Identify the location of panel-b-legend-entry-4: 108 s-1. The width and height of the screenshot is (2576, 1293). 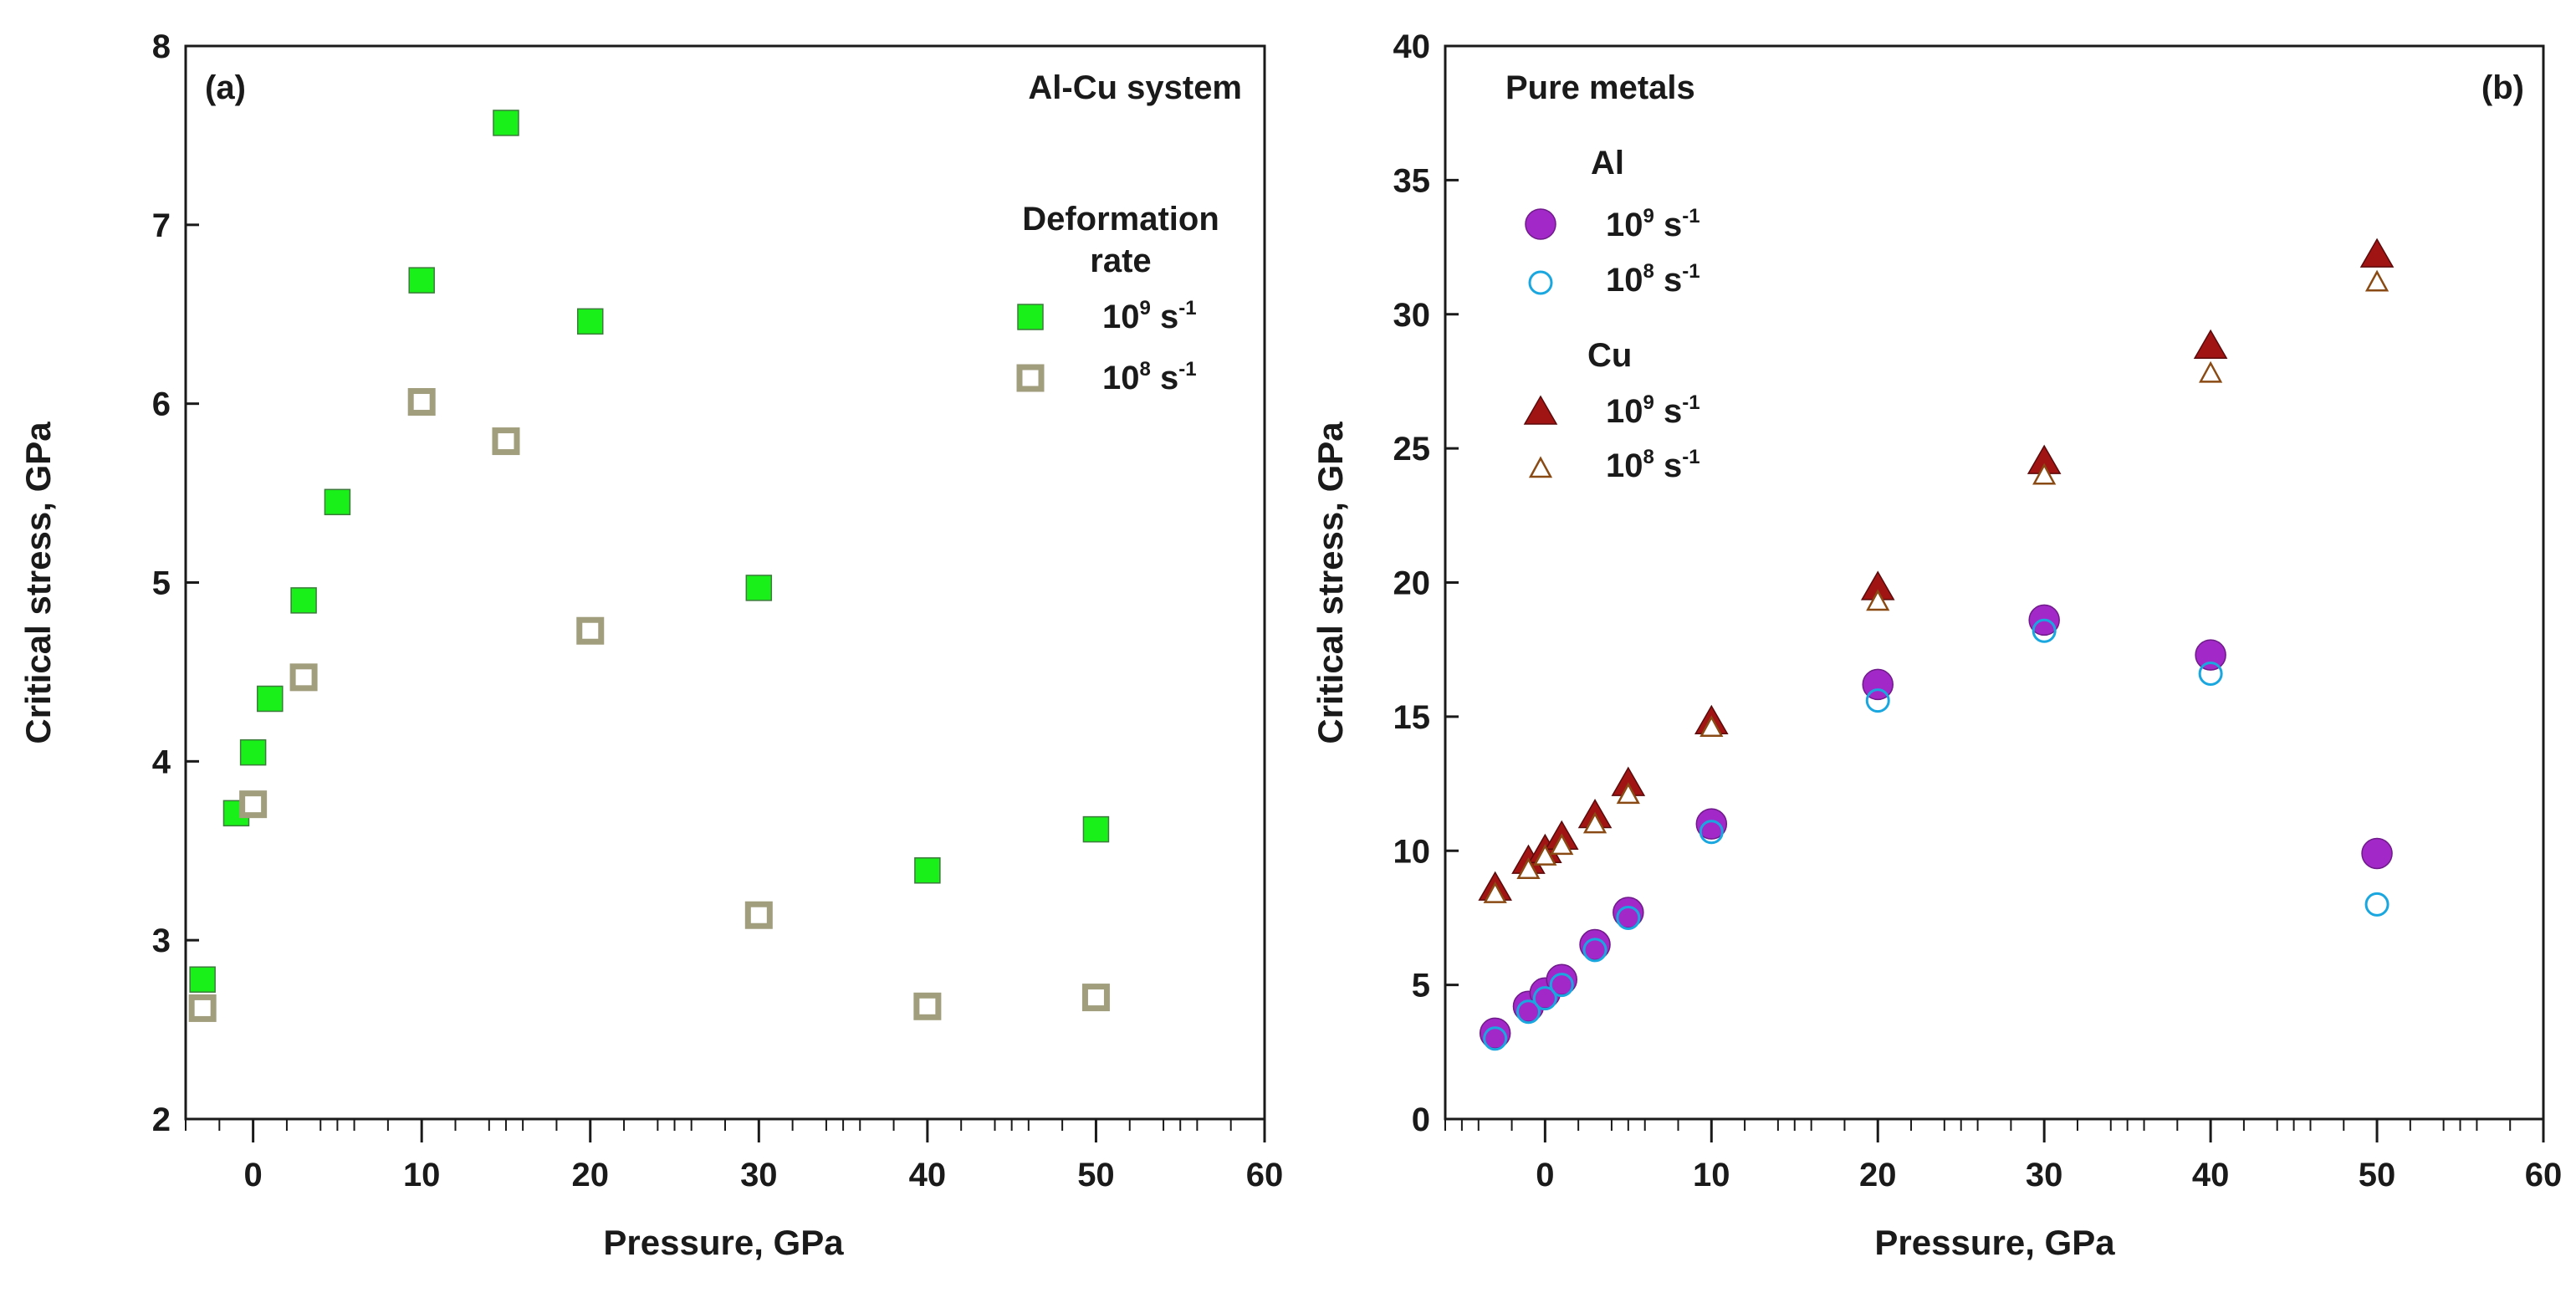
(1614, 465).